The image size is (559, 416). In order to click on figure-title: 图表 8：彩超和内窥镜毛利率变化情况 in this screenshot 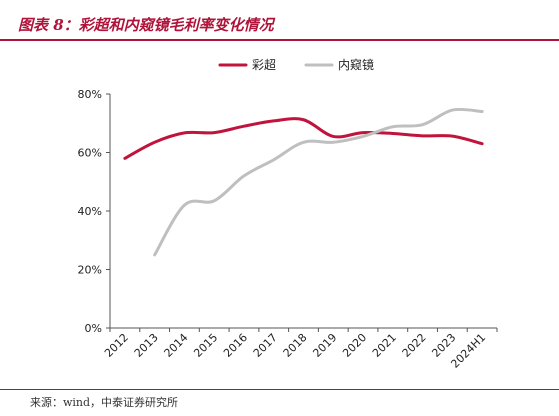, I will do `click(146, 25)`.